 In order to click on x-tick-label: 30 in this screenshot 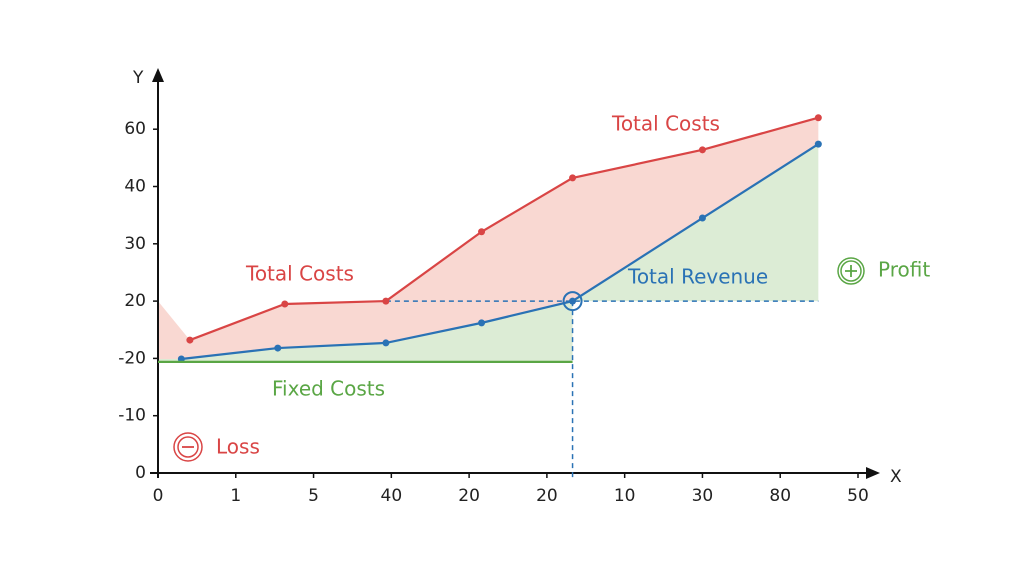, I will do `click(703, 496)`.